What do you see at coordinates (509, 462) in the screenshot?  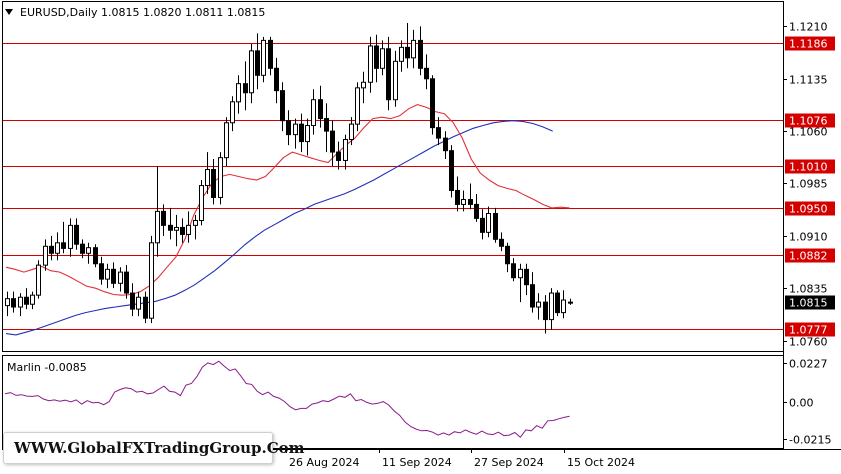 I see `time-tick-label: 27 Sep 2024` at bounding box center [509, 462].